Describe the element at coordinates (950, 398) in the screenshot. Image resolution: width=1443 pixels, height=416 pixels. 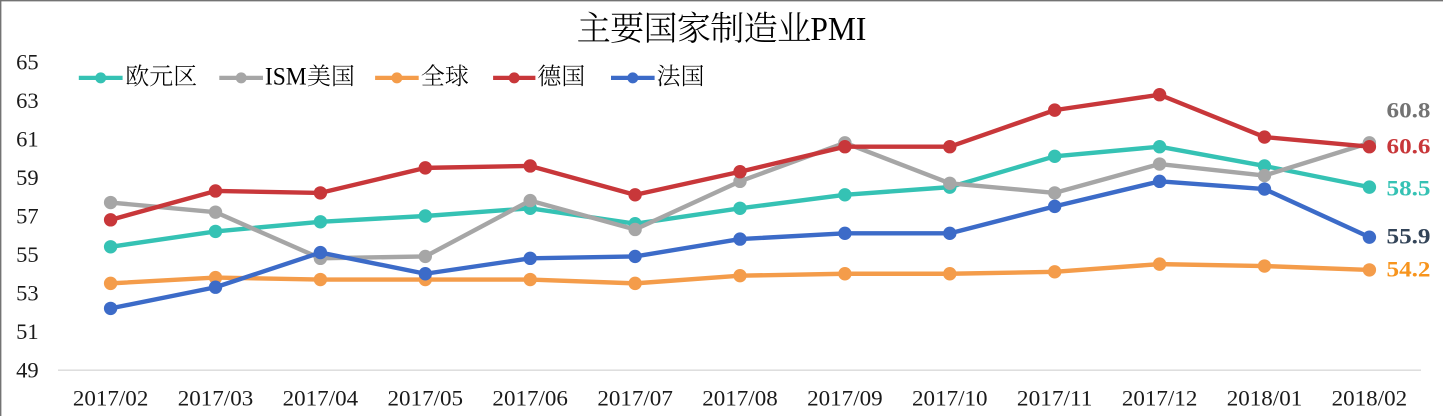
I see `svg-text: 2017/10` at that location.